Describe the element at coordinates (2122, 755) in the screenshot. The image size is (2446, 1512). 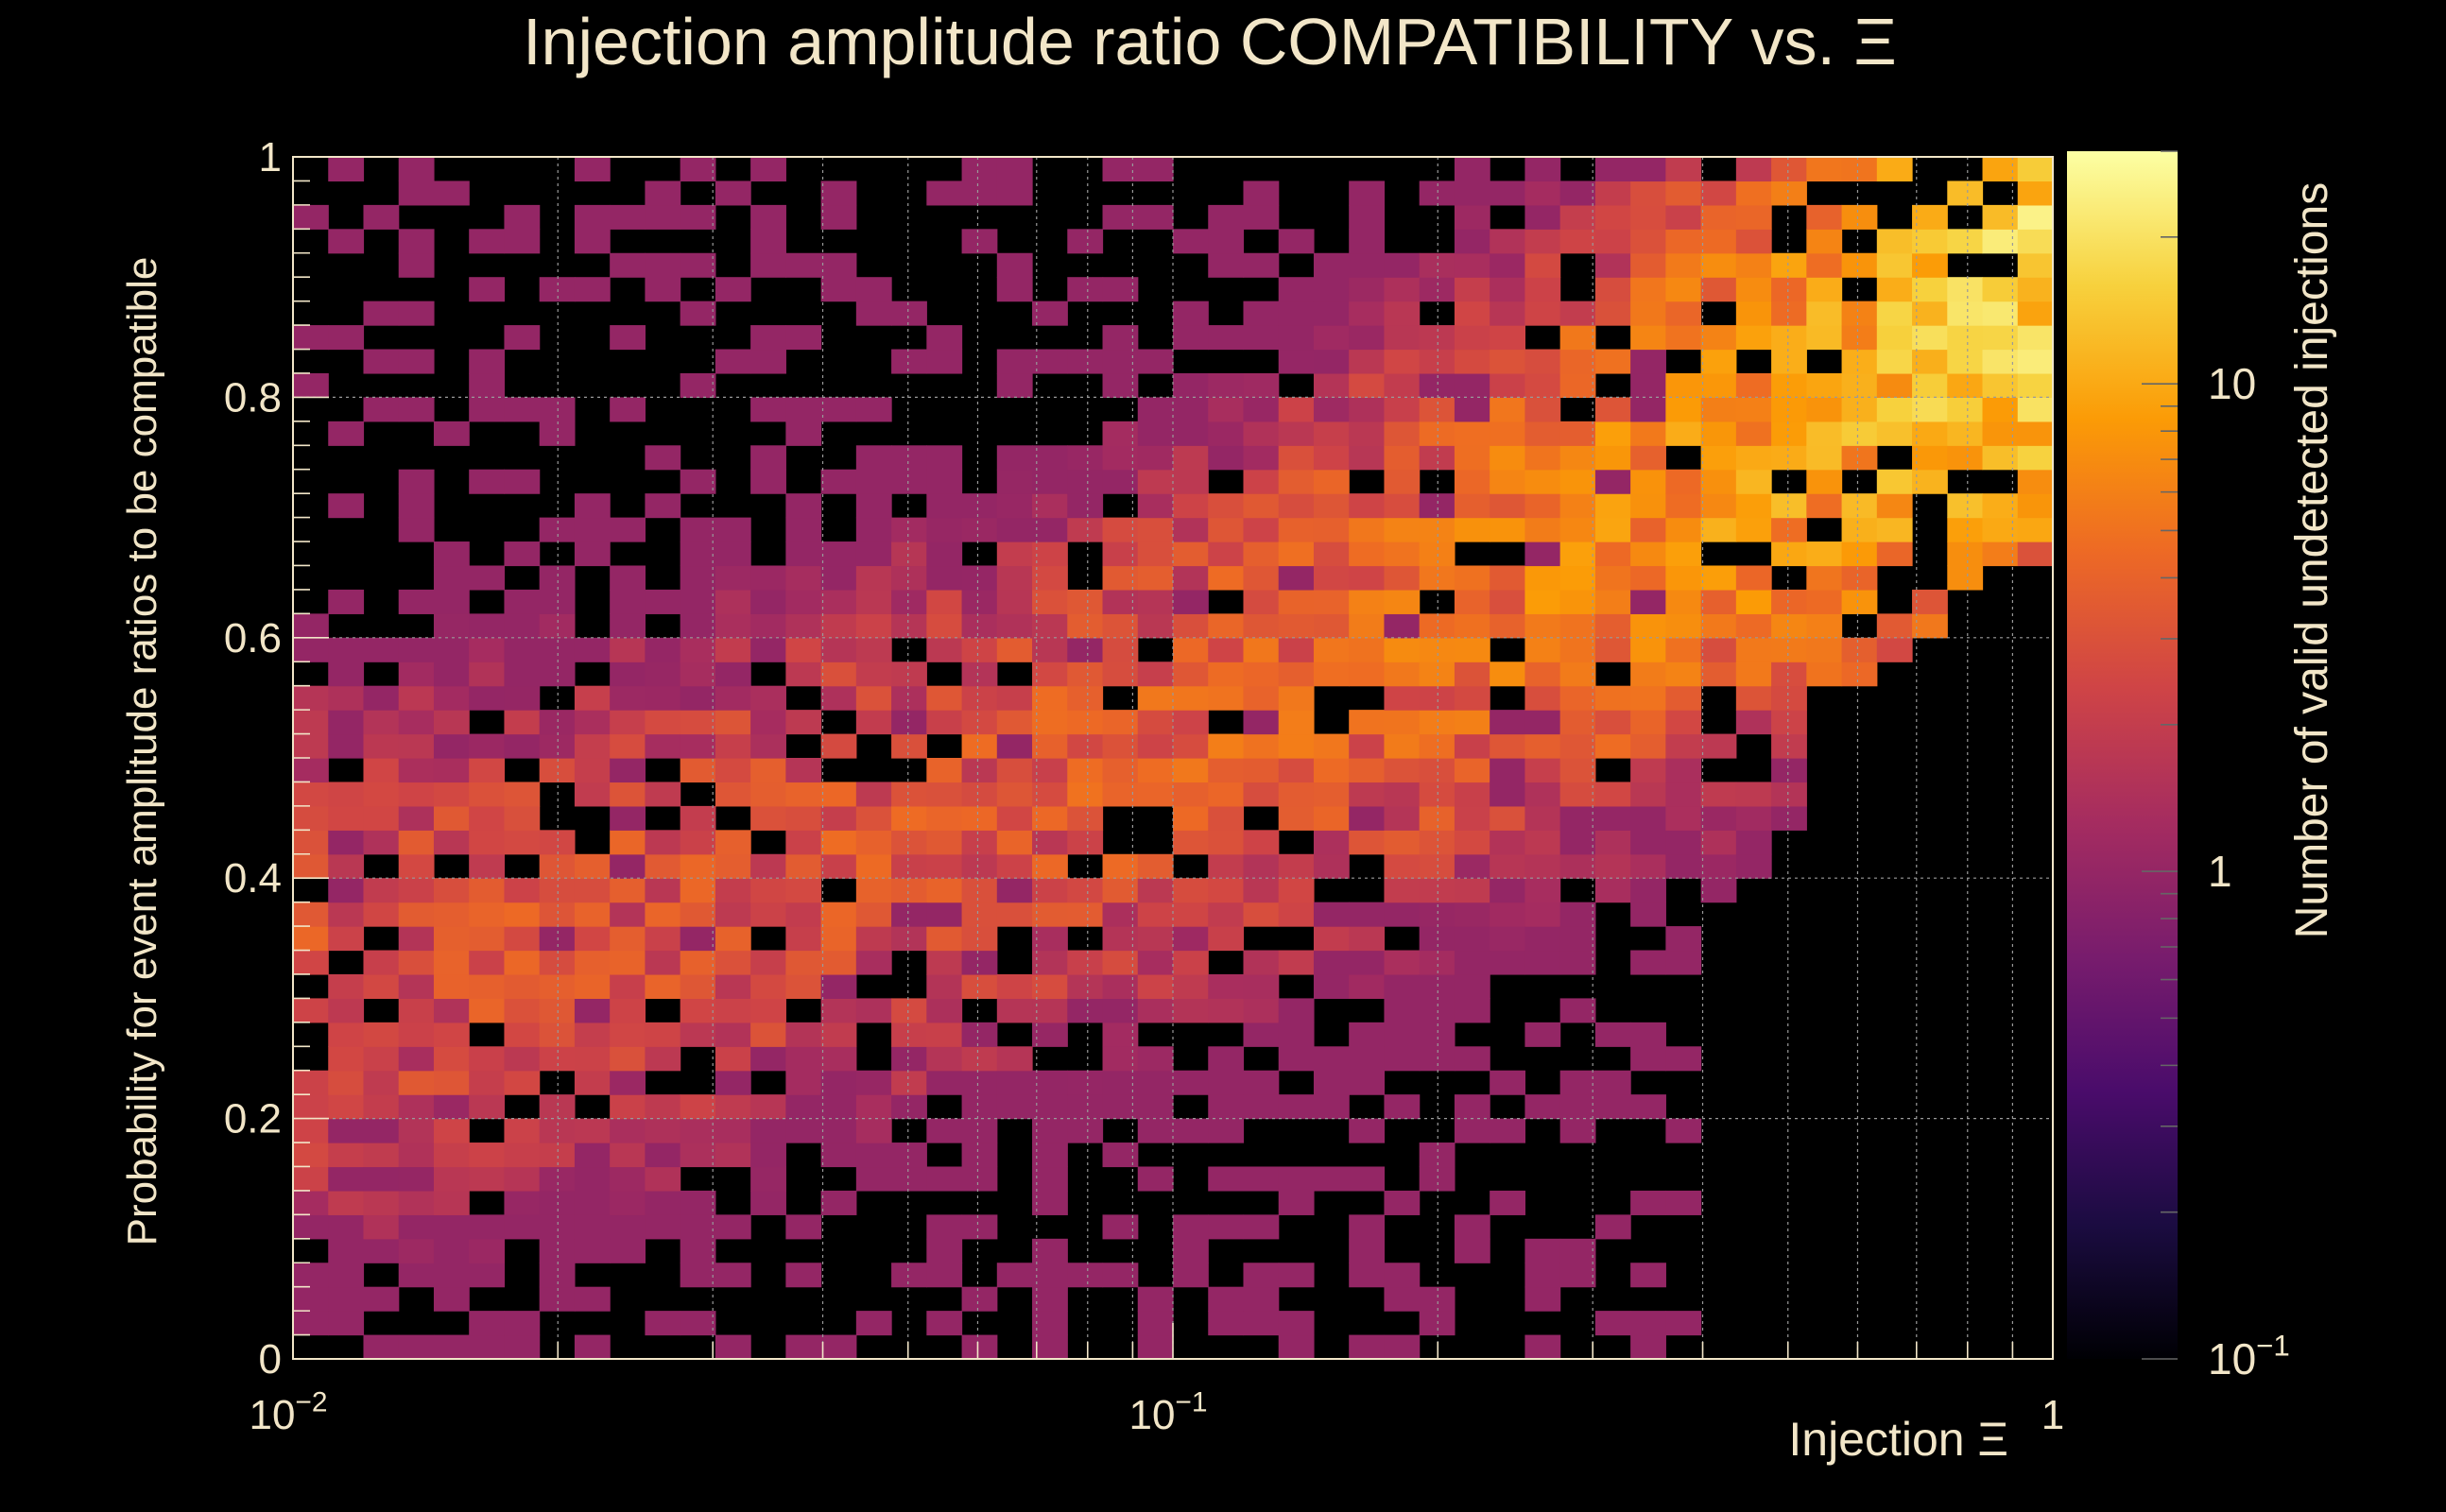
I see `colorbar` at that location.